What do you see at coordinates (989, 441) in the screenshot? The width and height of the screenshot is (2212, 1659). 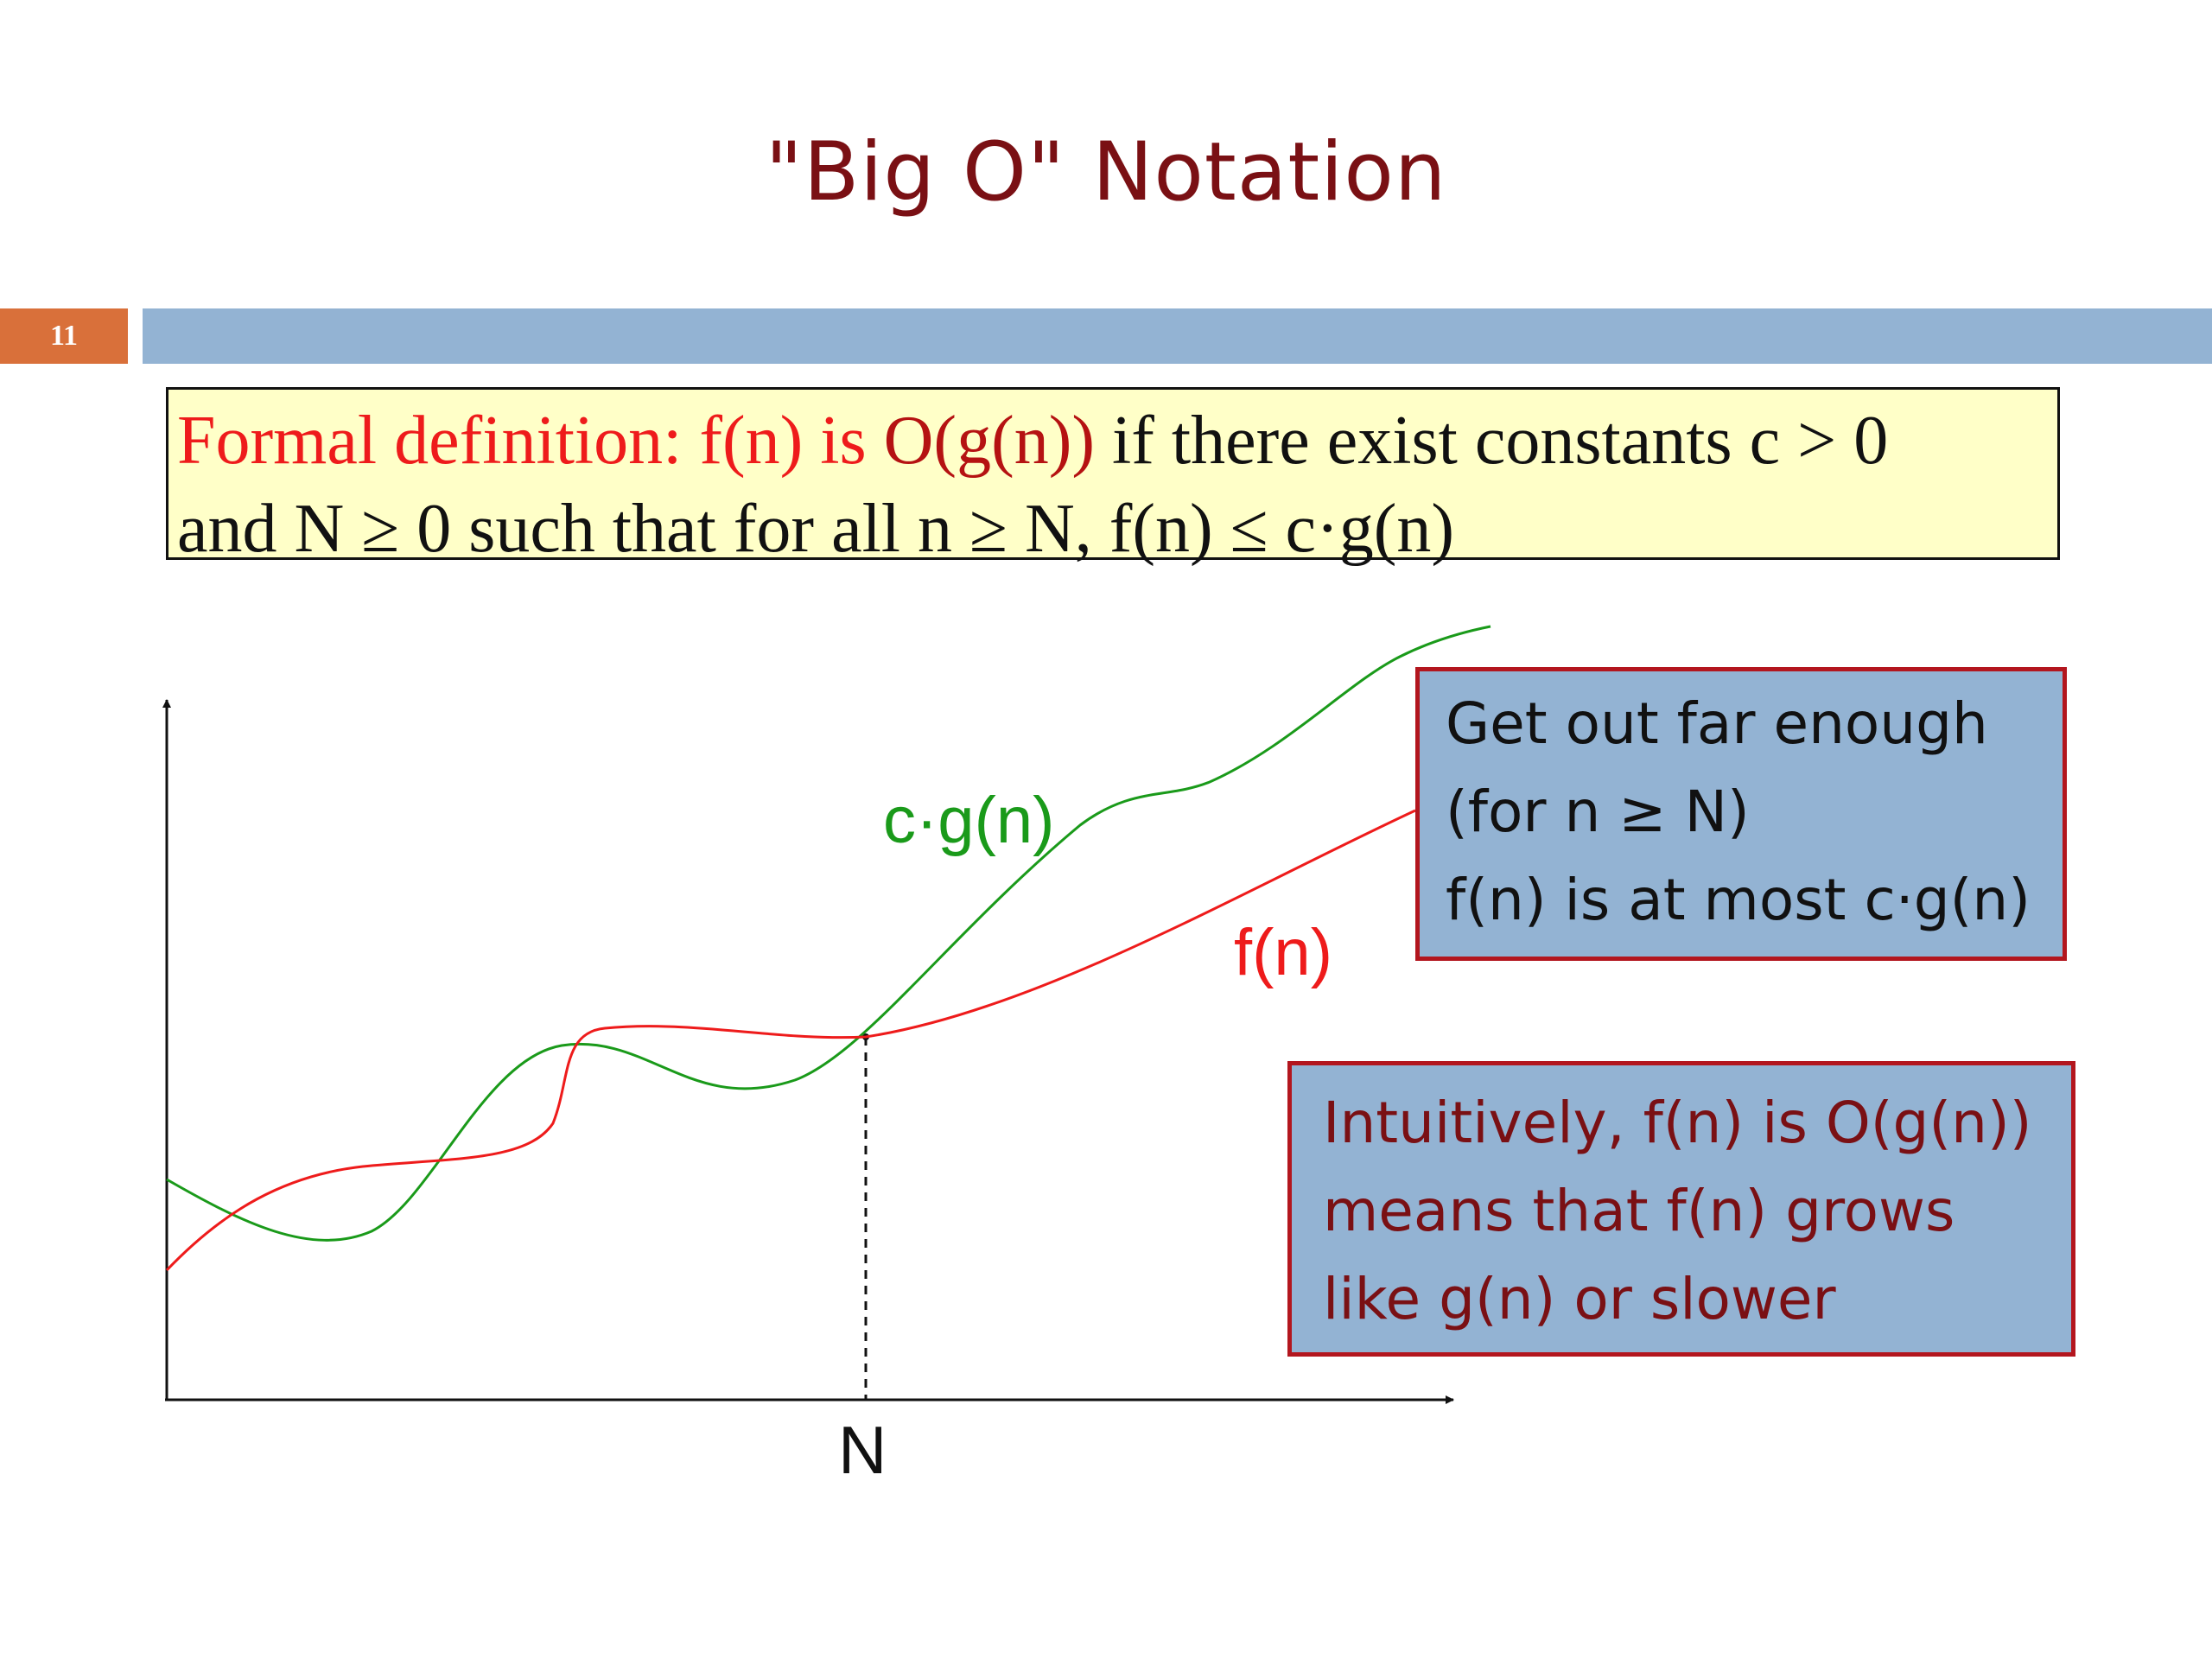 I see `definition-o-gn: O(g(n))` at bounding box center [989, 441].